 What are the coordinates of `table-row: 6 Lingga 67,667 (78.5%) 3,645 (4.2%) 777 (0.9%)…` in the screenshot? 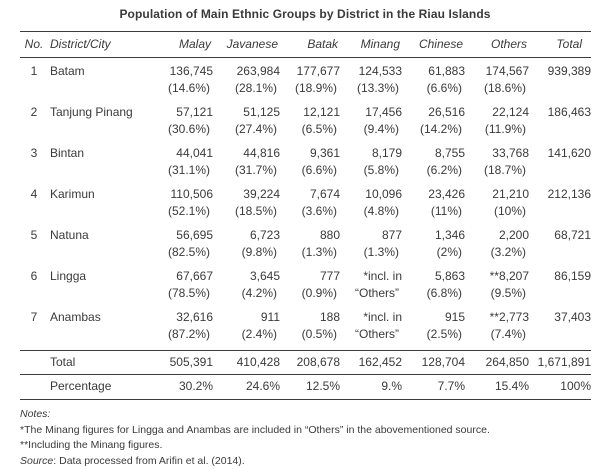 It's located at (305, 285).